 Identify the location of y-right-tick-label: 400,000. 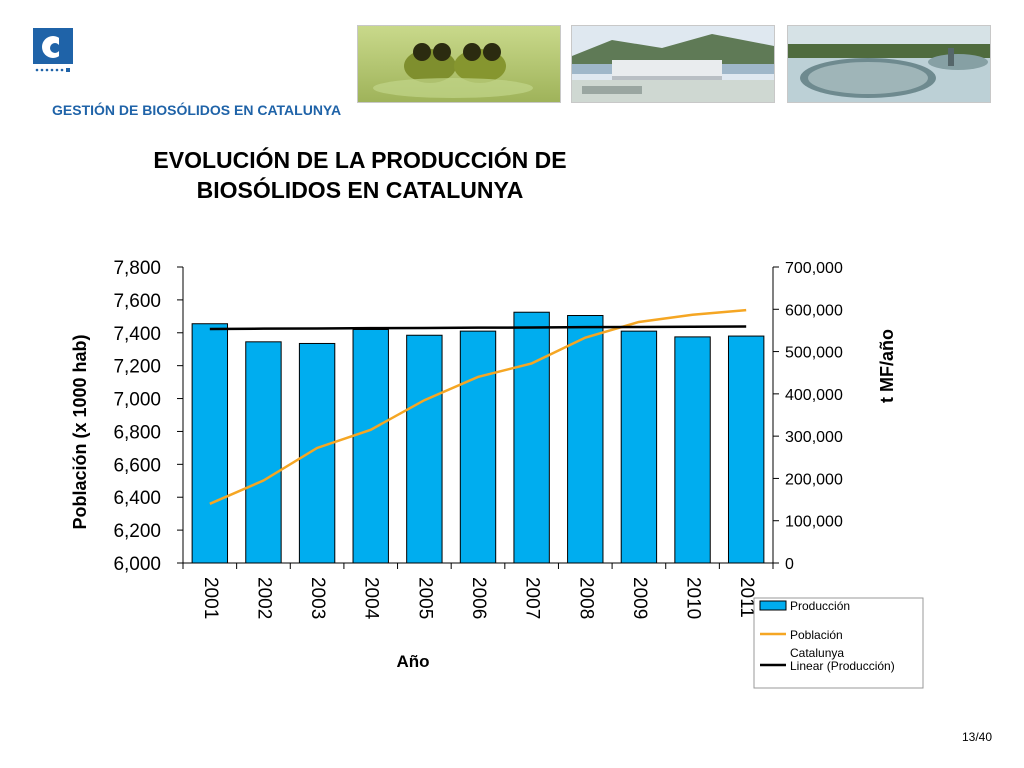
(814, 395).